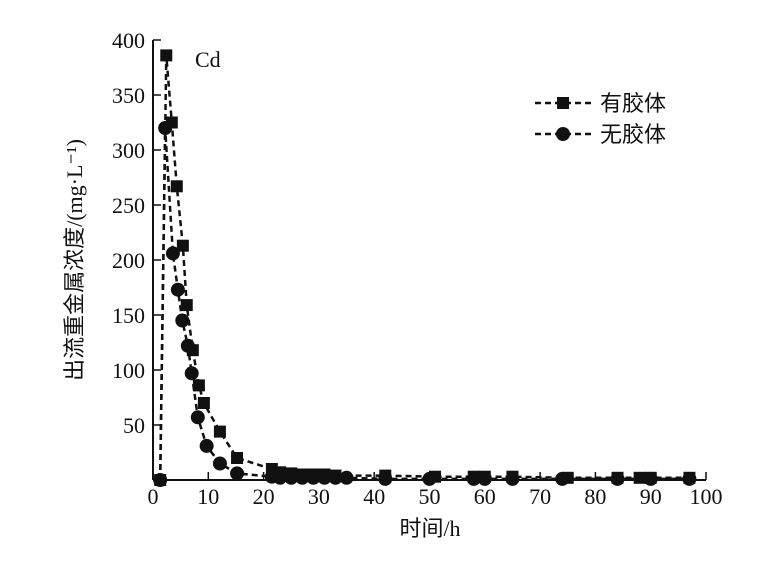  I want to click on x-tick-label: 50, so click(430, 496).